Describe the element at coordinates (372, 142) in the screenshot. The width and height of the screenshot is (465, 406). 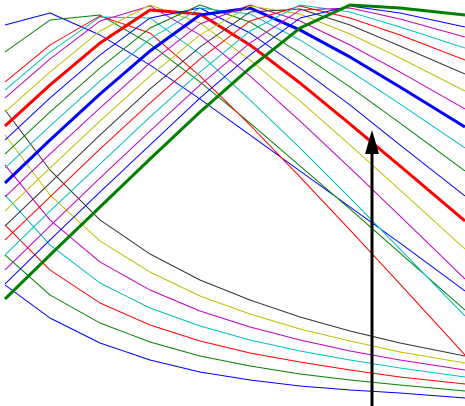
I see `arrow-head` at that location.